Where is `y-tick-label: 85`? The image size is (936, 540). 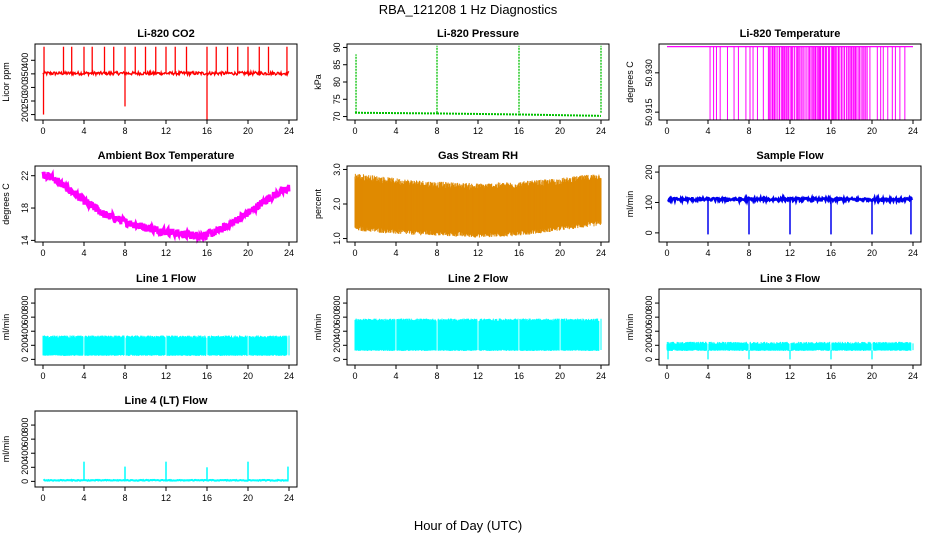 y-tick-label: 85 is located at coordinates (337, 65).